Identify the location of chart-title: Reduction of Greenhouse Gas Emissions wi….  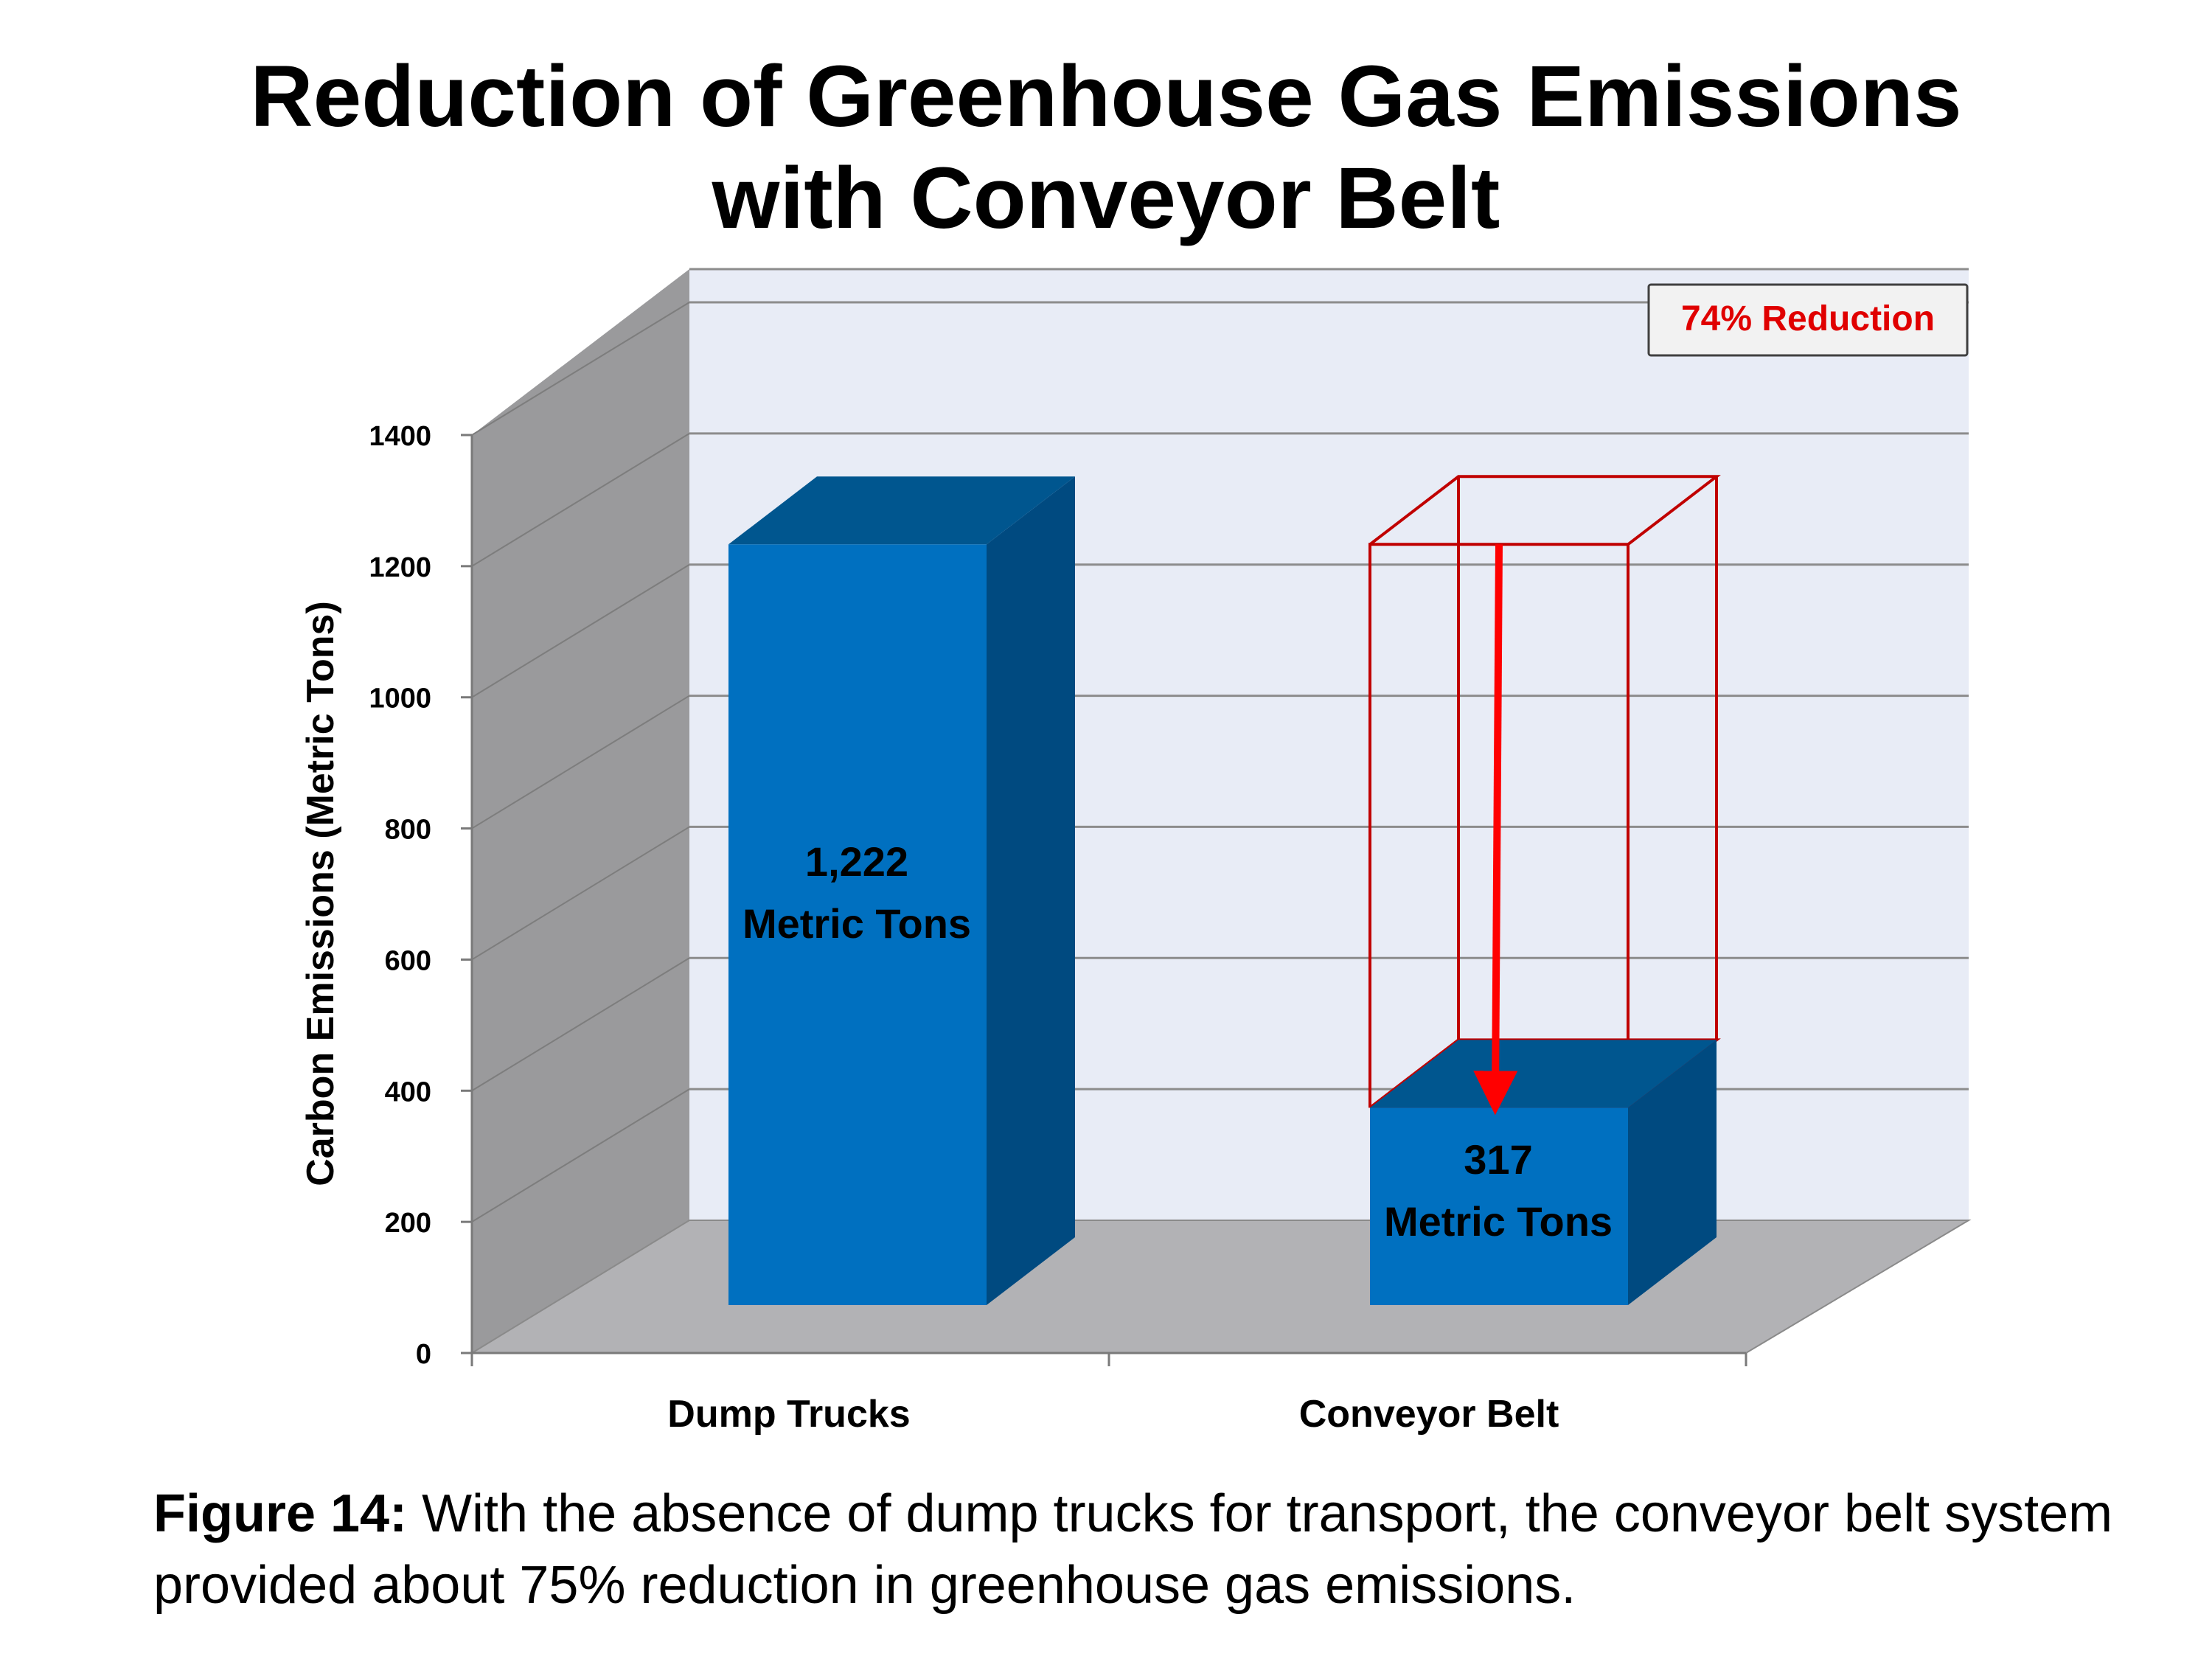
(1106, 147).